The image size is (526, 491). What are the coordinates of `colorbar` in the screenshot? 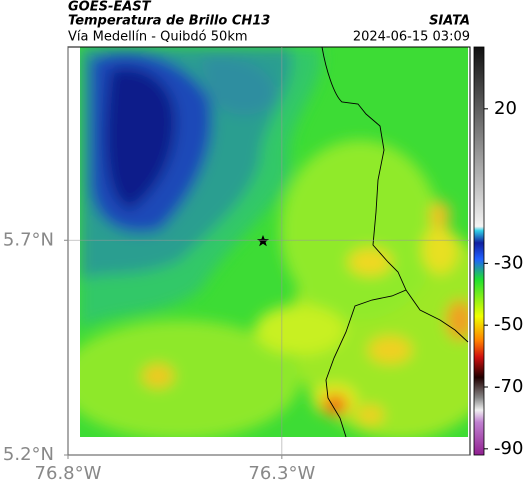 It's located at (479, 251).